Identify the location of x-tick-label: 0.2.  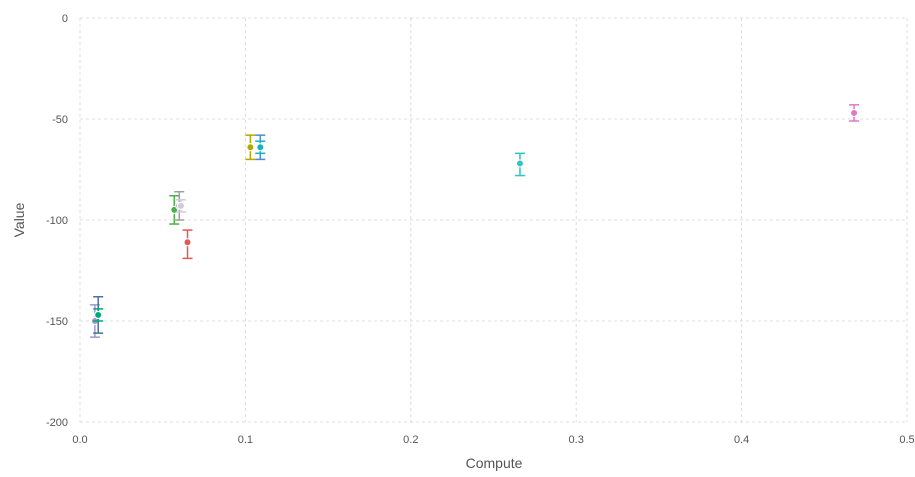
(410, 440).